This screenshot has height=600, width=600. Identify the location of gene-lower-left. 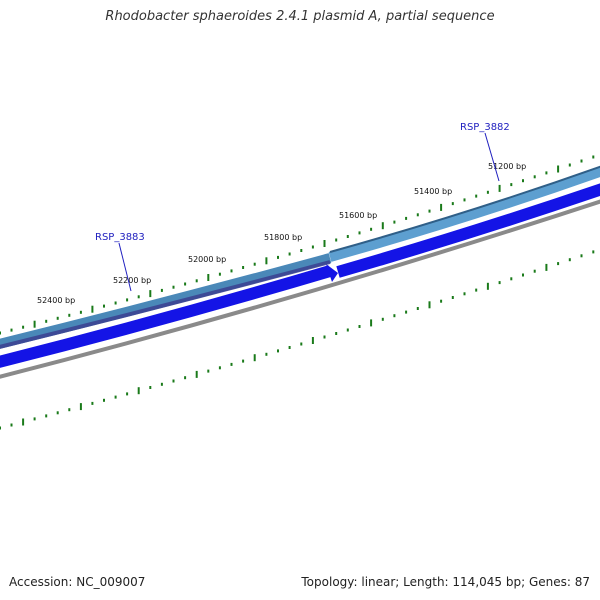
(166, 316).